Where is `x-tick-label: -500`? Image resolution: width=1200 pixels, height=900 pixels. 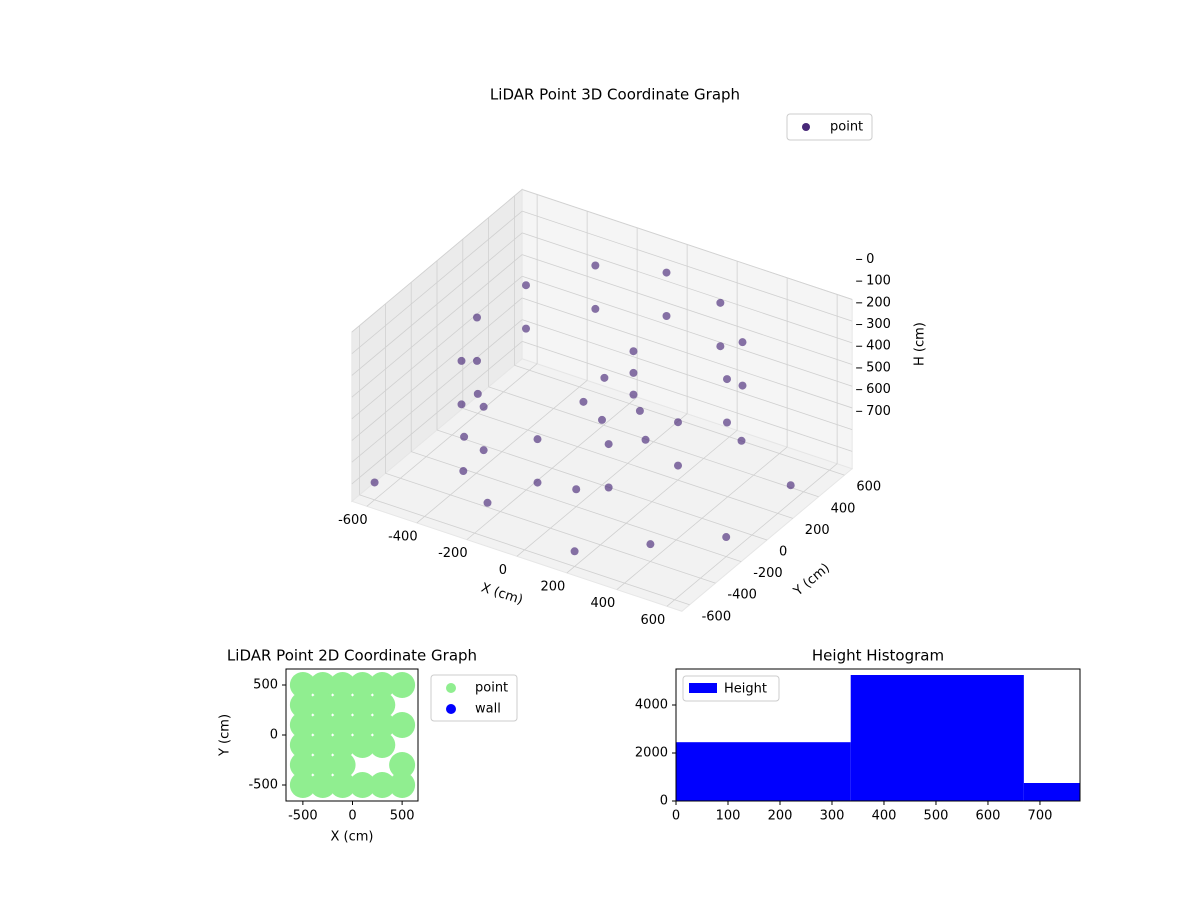
x-tick-label: -500 is located at coordinates (303, 816).